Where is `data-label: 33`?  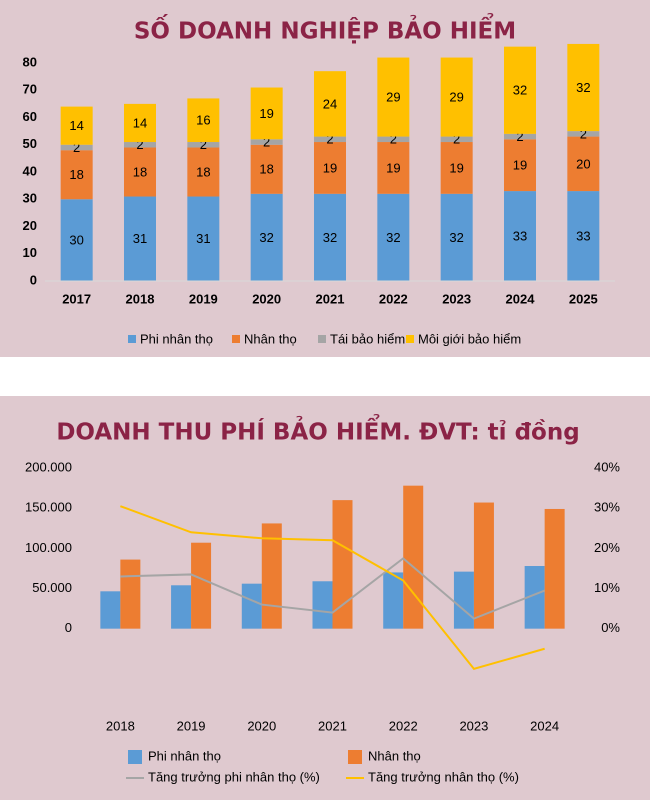 data-label: 33 is located at coordinates (520, 235).